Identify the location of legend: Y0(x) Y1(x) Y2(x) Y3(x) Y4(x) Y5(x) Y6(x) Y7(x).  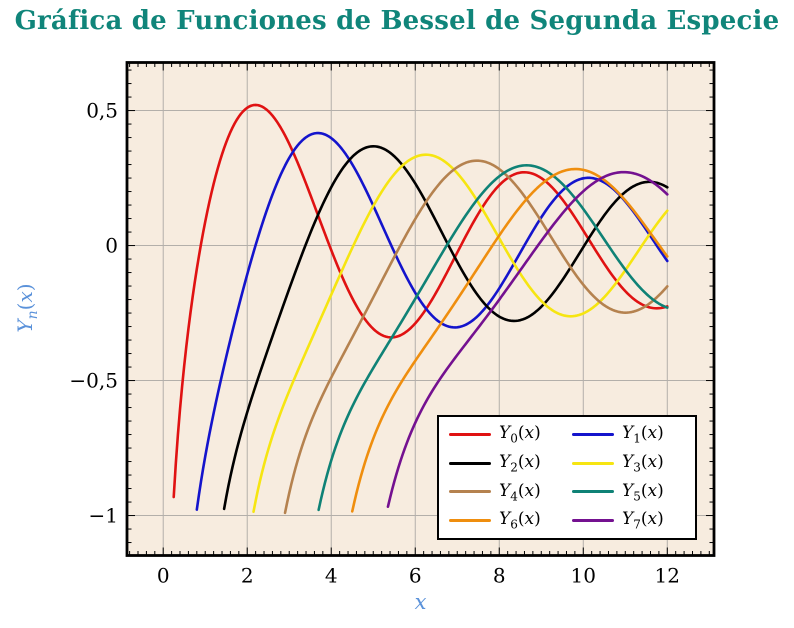
(567, 477).